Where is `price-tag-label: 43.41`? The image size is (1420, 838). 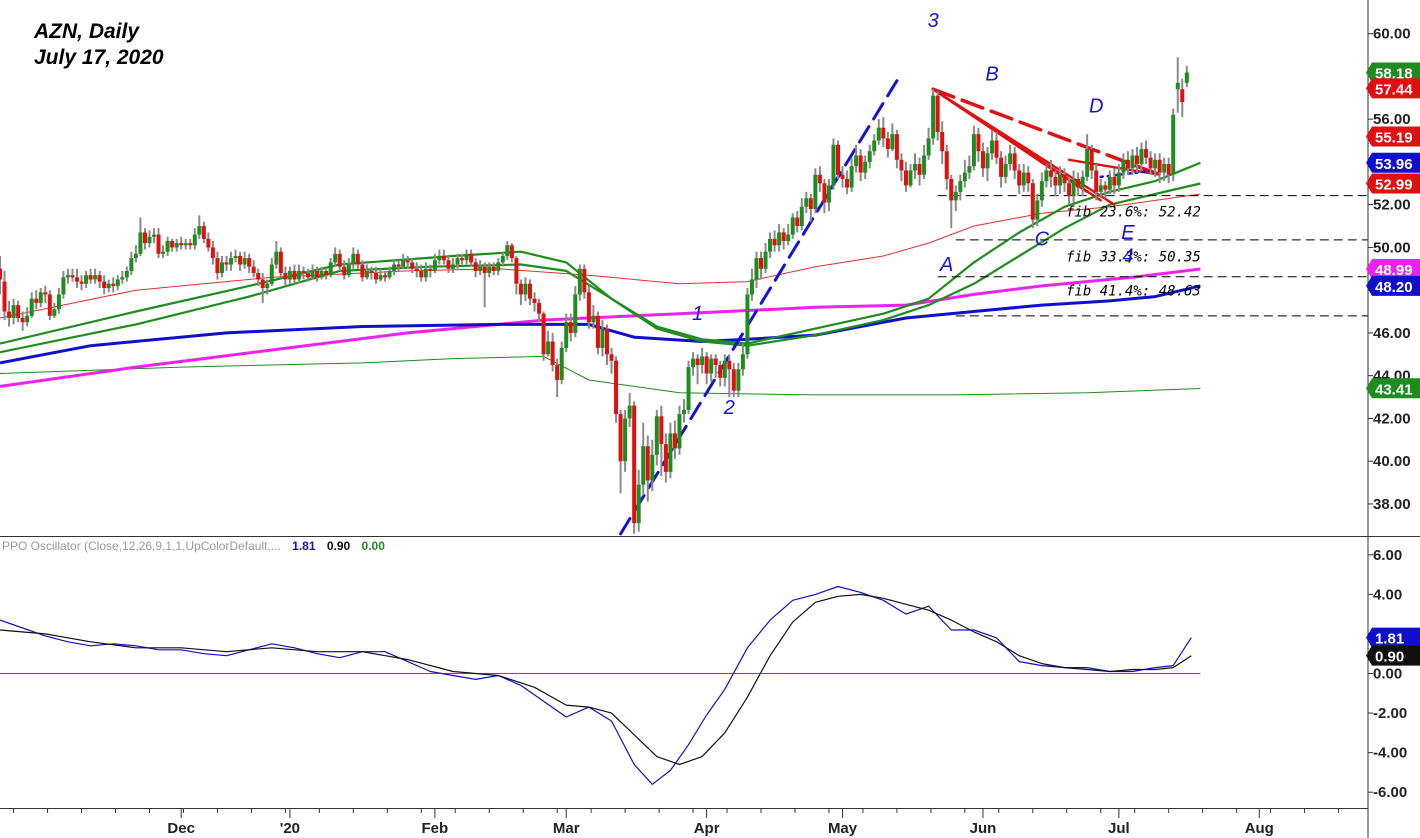 price-tag-label: 43.41 is located at coordinates (1394, 389).